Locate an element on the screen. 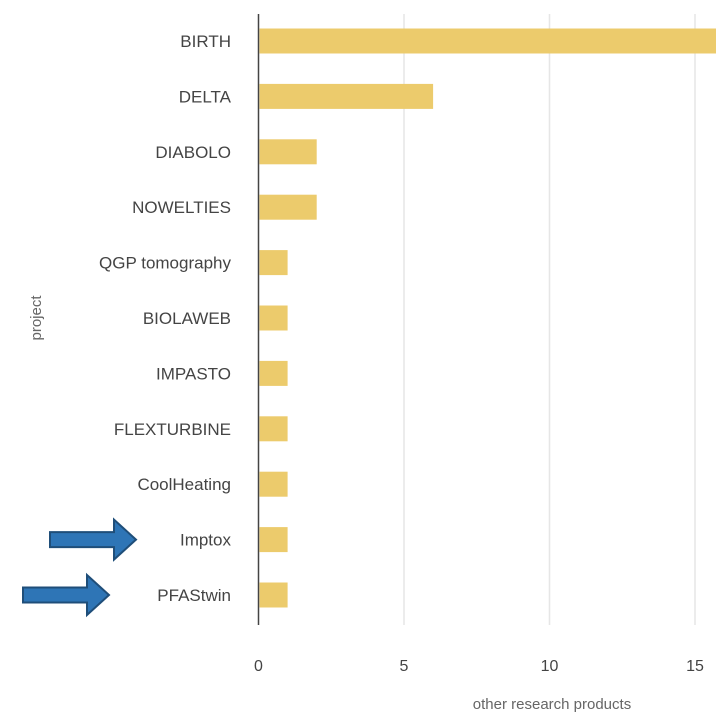 The image size is (716, 714). x-axis-title: other research products is located at coordinates (552, 704).